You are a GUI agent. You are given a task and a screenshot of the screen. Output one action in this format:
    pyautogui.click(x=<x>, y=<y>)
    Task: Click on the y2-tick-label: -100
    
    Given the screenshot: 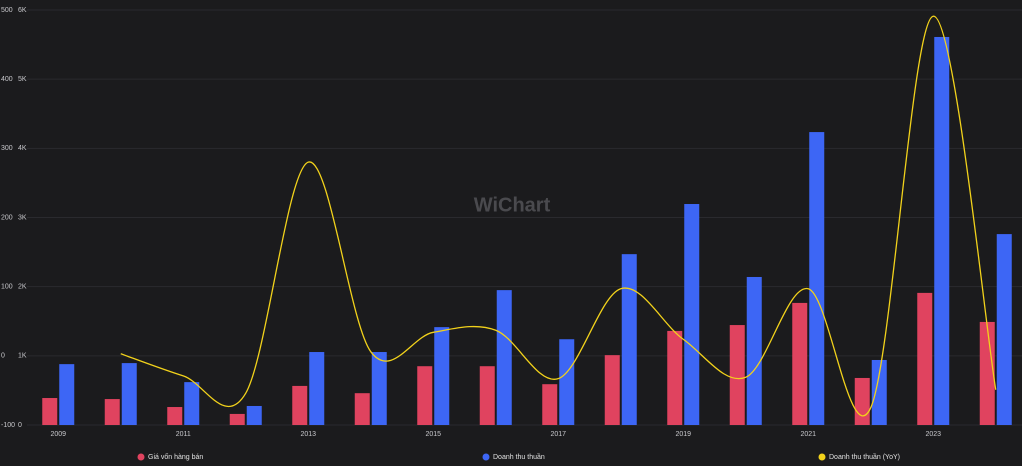 What is the action you would take?
    pyautogui.click(x=8, y=425)
    